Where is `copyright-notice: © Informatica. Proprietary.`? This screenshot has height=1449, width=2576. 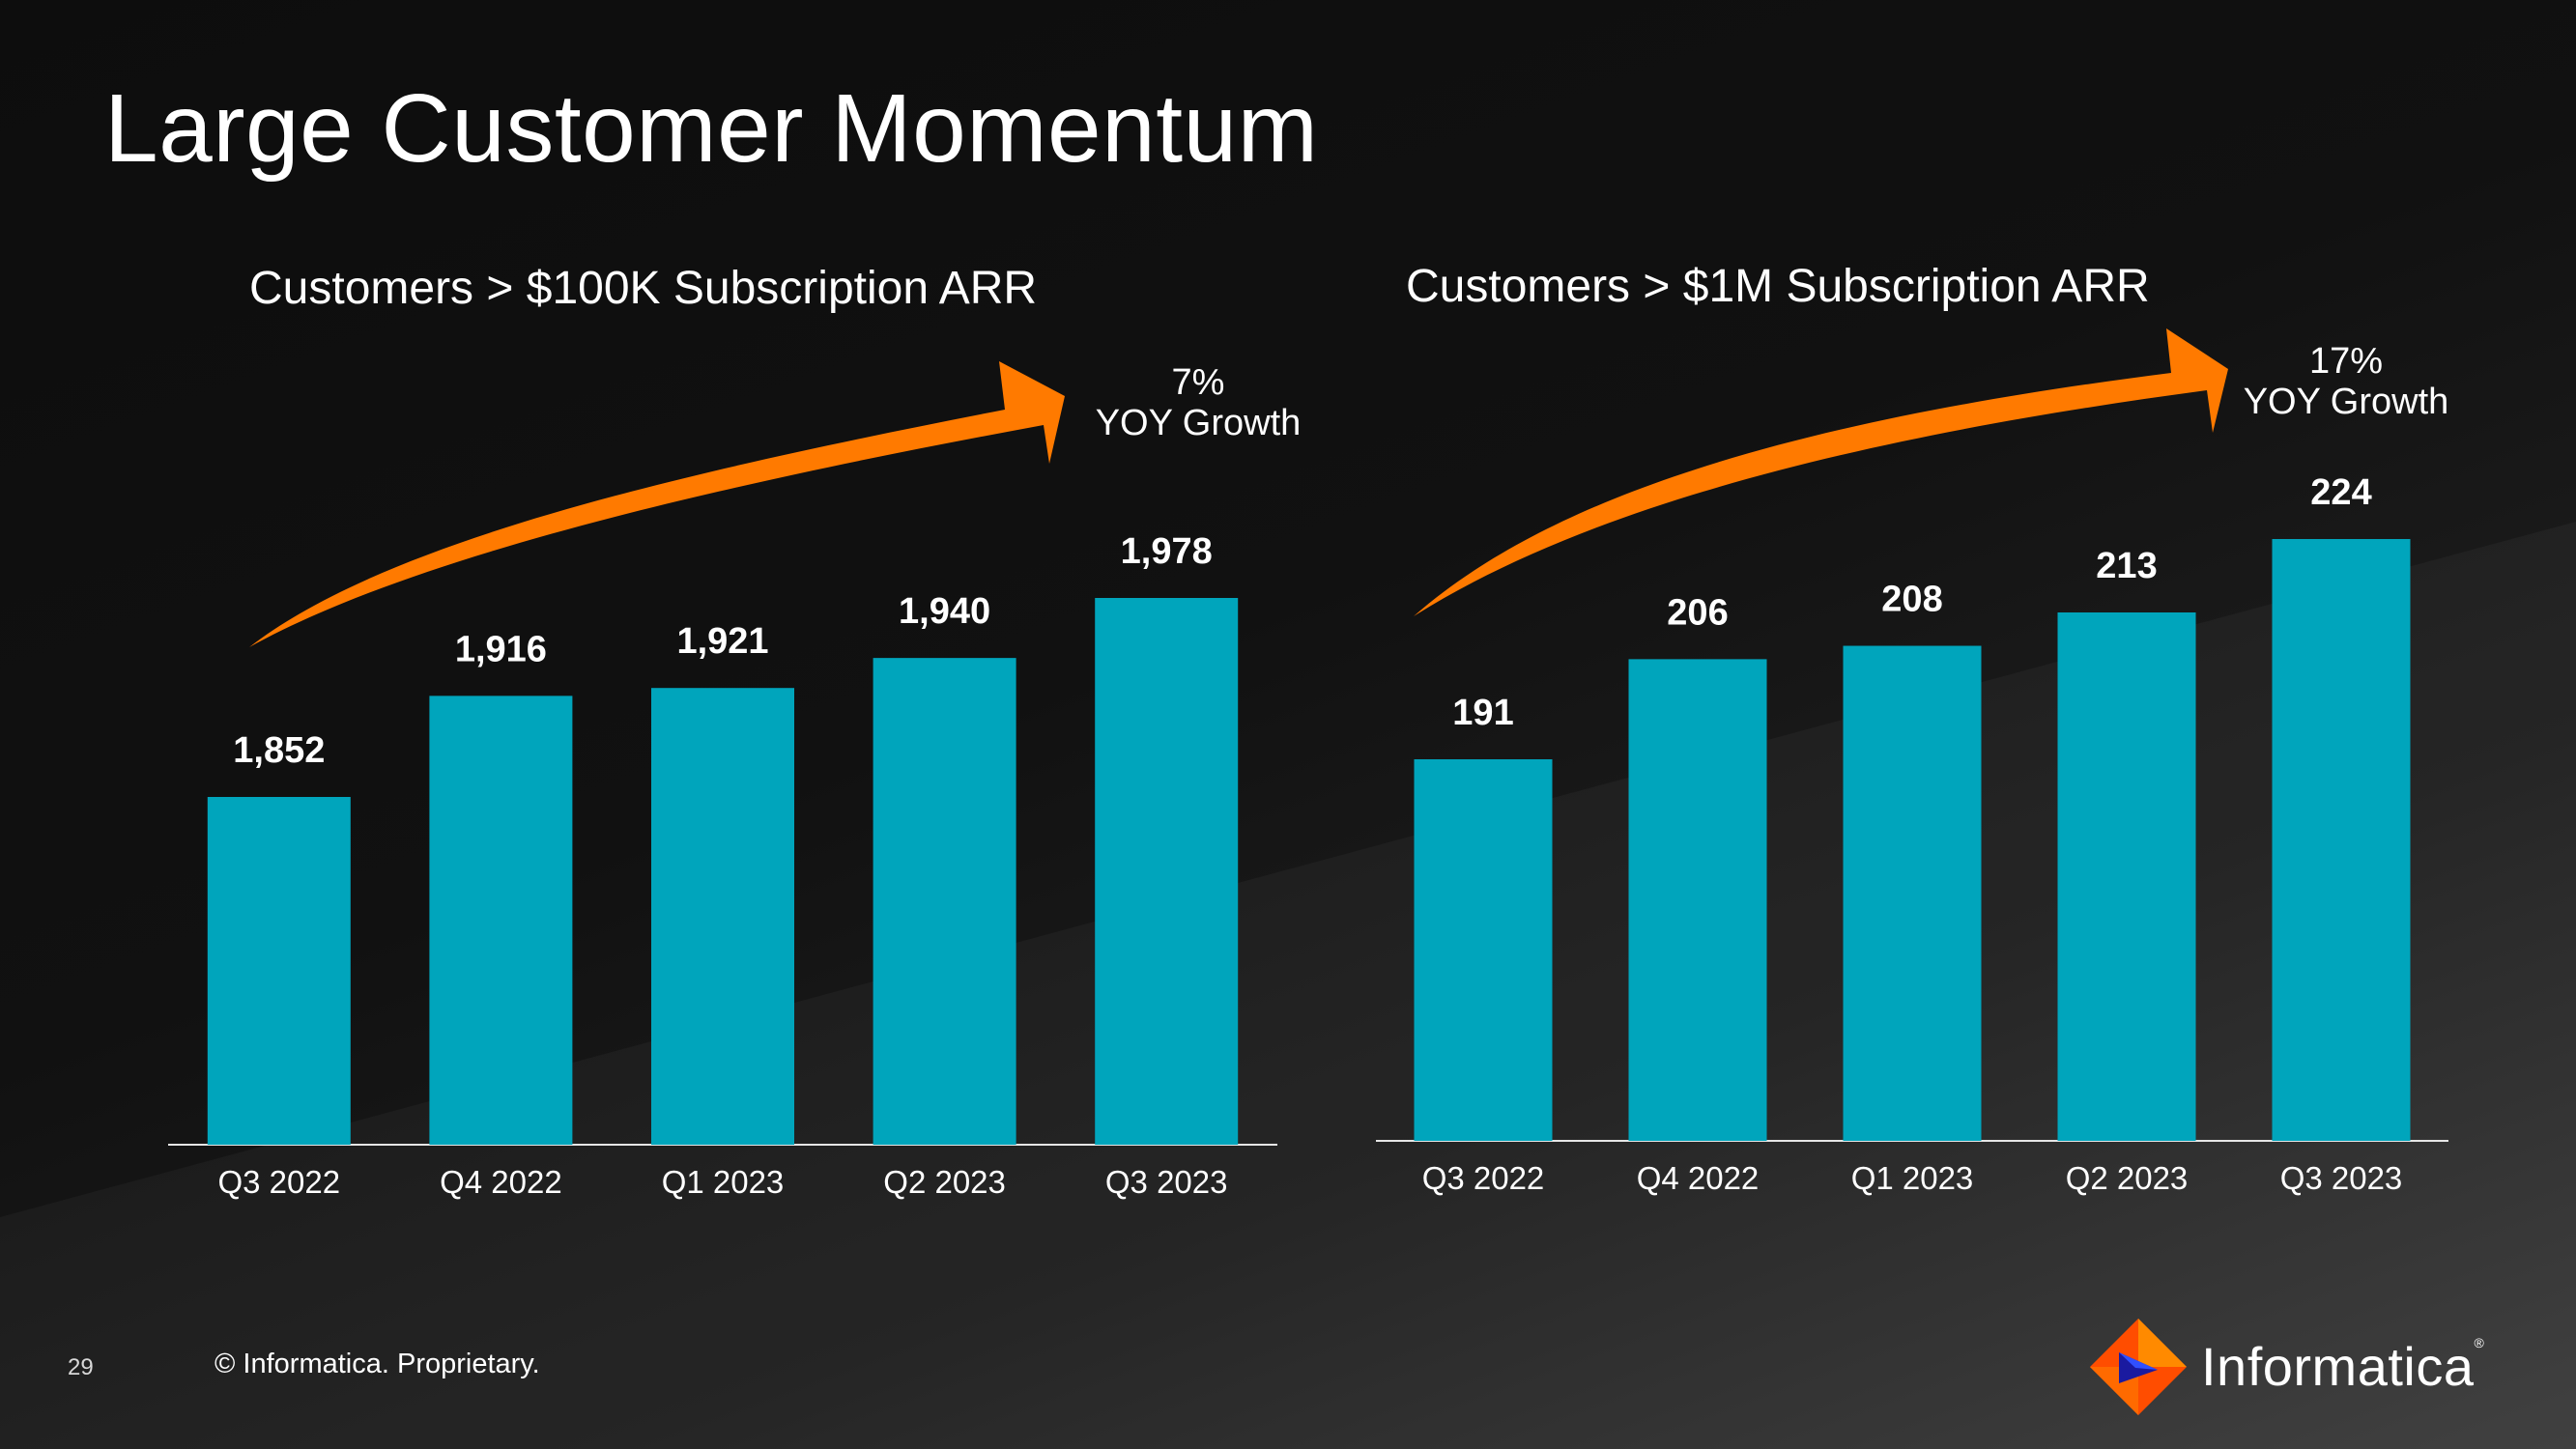 copyright-notice: © Informatica. Proprietary. is located at coordinates (378, 1364).